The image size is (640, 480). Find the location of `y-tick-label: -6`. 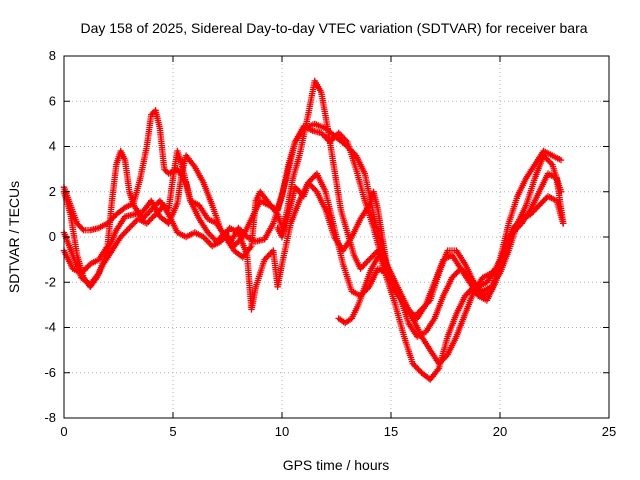

y-tick-label: -6 is located at coordinates (50, 372).